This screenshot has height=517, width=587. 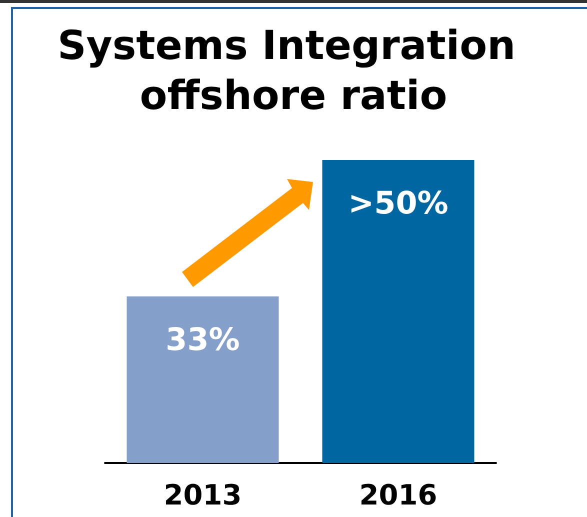 What do you see at coordinates (398, 495) in the screenshot?
I see `x-tick-label: 2016` at bounding box center [398, 495].